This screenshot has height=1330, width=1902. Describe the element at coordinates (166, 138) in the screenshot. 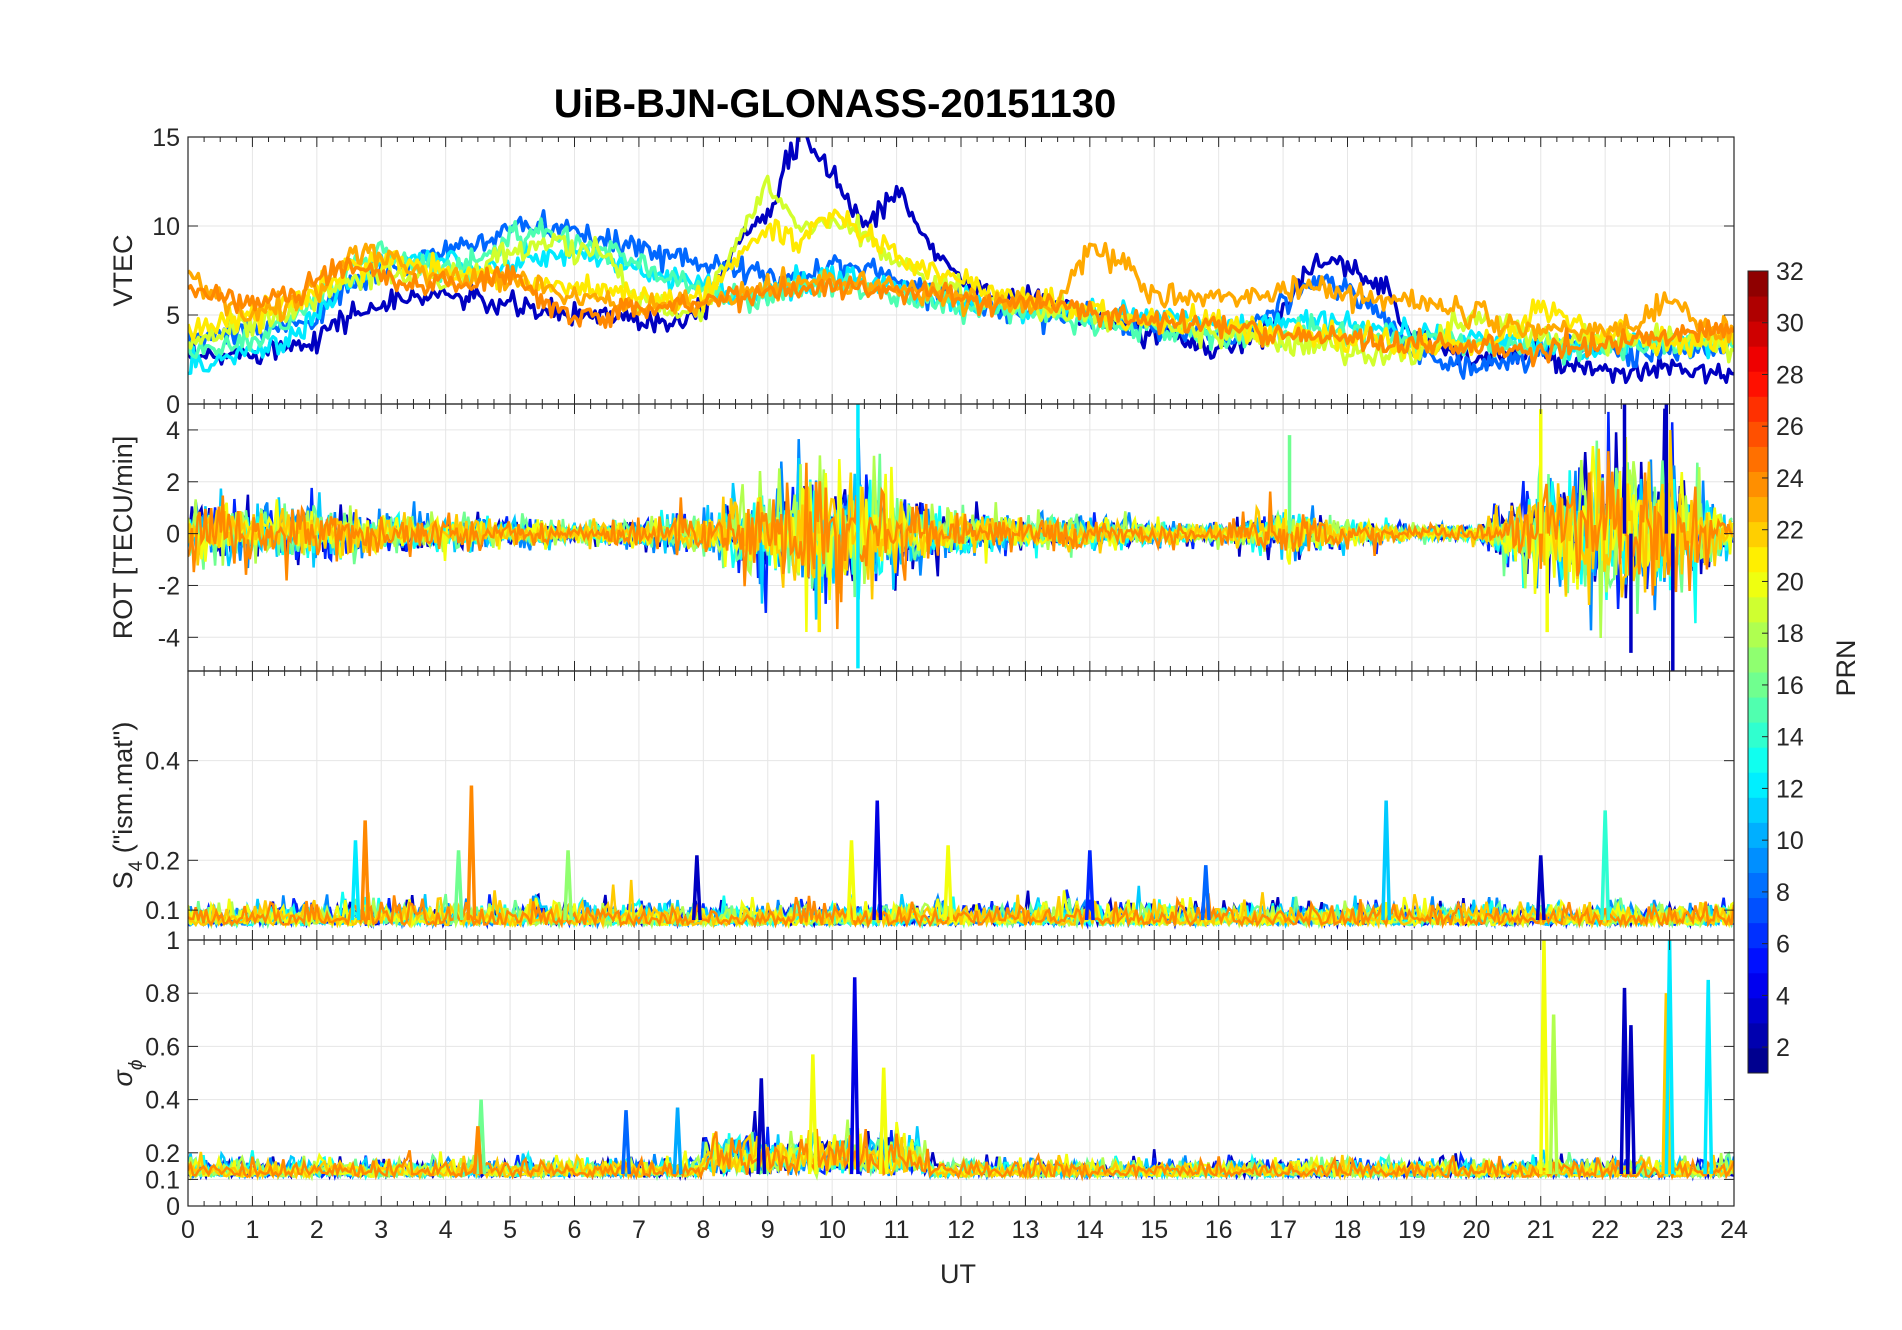

I see `y-tick-label: 15` at that location.